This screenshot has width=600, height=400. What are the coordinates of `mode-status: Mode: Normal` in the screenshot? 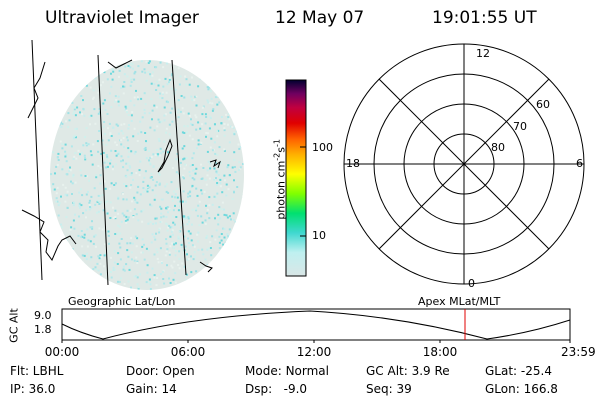 It's located at (287, 371).